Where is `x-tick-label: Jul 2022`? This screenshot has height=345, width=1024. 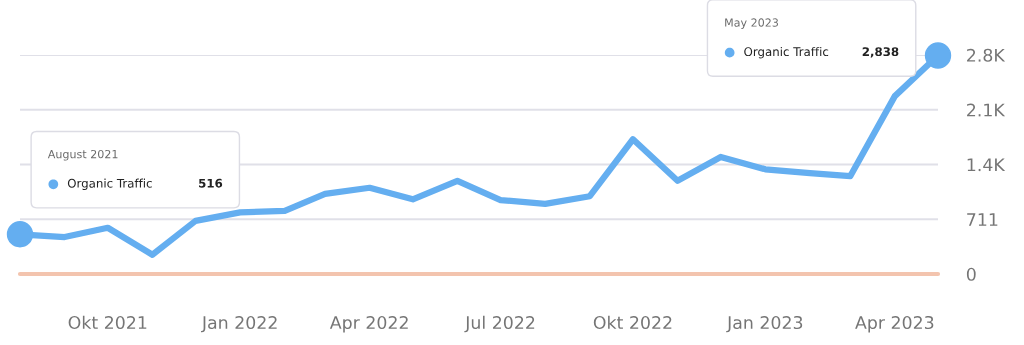
x-tick-label: Jul 2022 is located at coordinates (499, 324).